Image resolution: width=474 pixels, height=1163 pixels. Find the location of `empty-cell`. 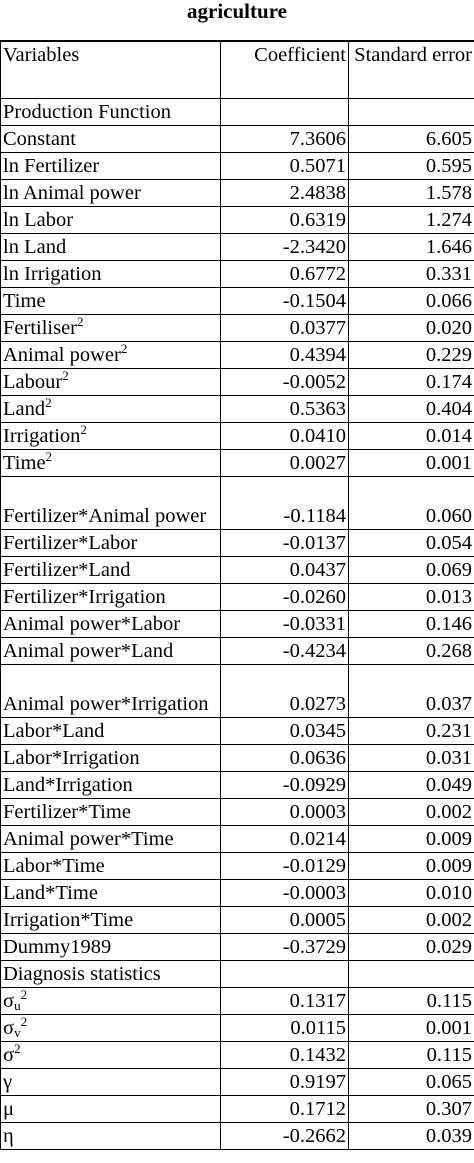

empty-cell is located at coordinates (284, 974).